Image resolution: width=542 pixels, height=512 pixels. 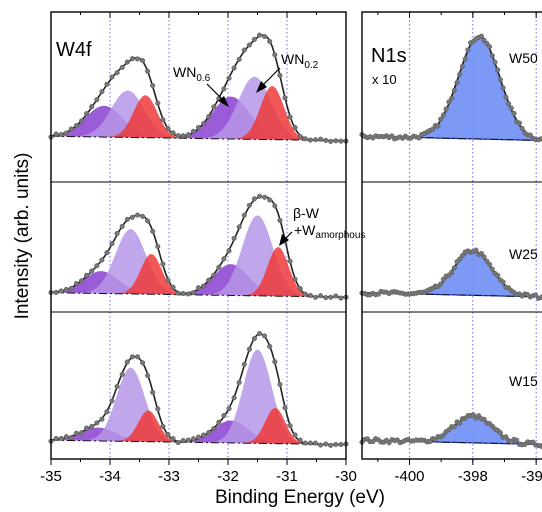 What do you see at coordinates (198, 281) in the screenshot?
I see `component-wn06` at bounding box center [198, 281].